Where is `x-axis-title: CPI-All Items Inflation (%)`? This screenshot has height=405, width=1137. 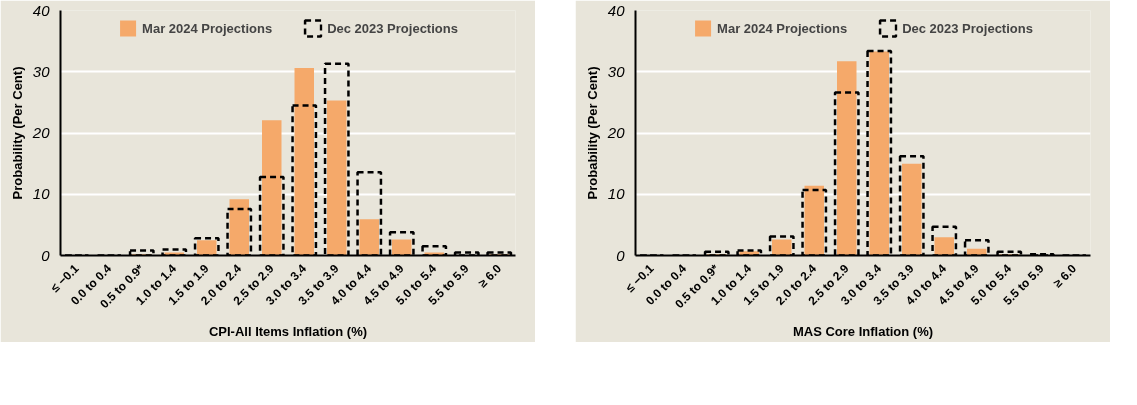
x-axis-title: CPI-All Items Inflation (%) is located at coordinates (288, 332).